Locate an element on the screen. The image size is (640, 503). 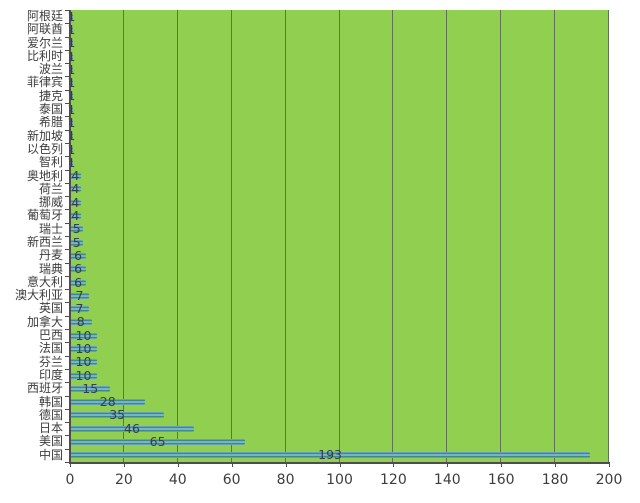
y-axis-label: 阿根廷 is located at coordinates (44, 16).